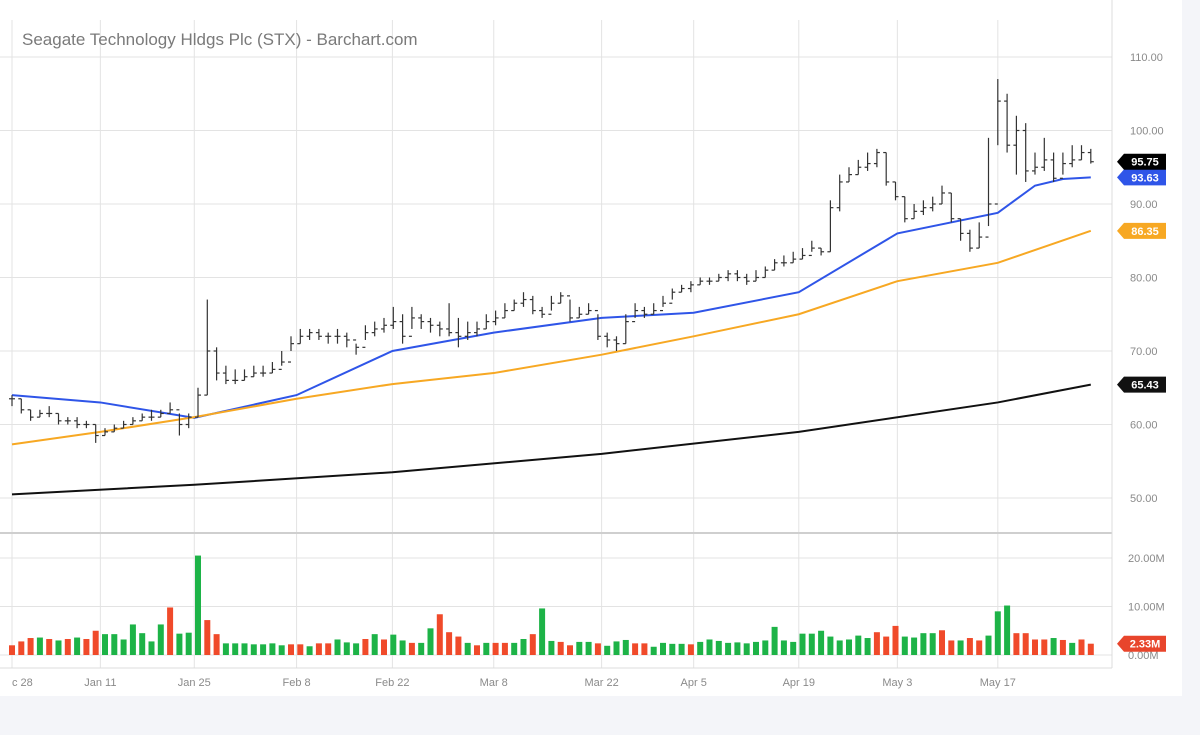  Describe the element at coordinates (551, 605) in the screenshot. I see `volume-bars` at that location.